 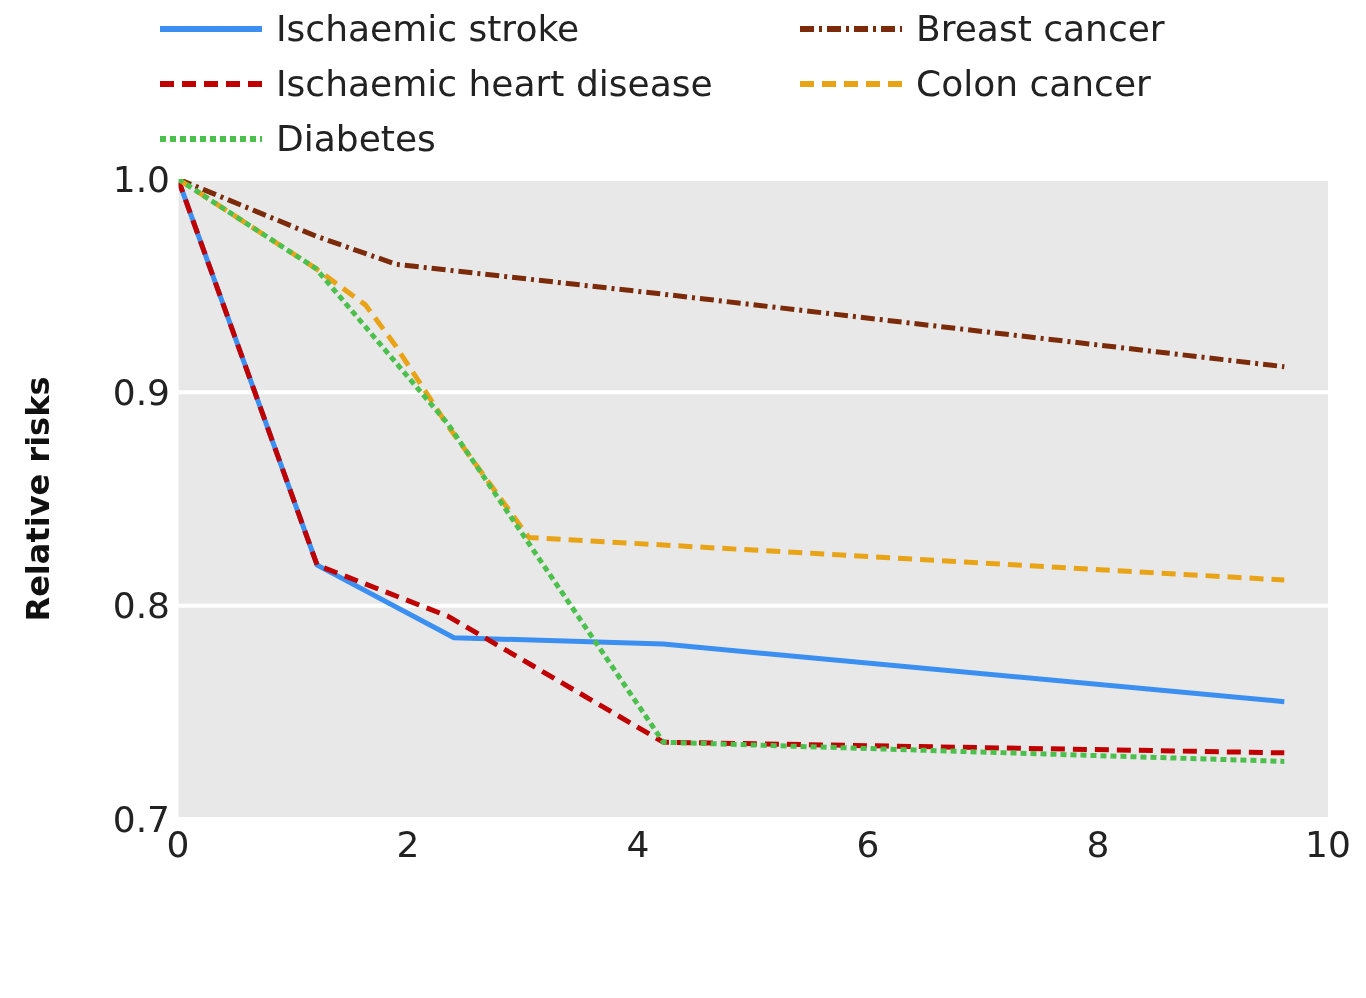 What do you see at coordinates (1328, 844) in the screenshot?
I see `x-tick-label: 10` at bounding box center [1328, 844].